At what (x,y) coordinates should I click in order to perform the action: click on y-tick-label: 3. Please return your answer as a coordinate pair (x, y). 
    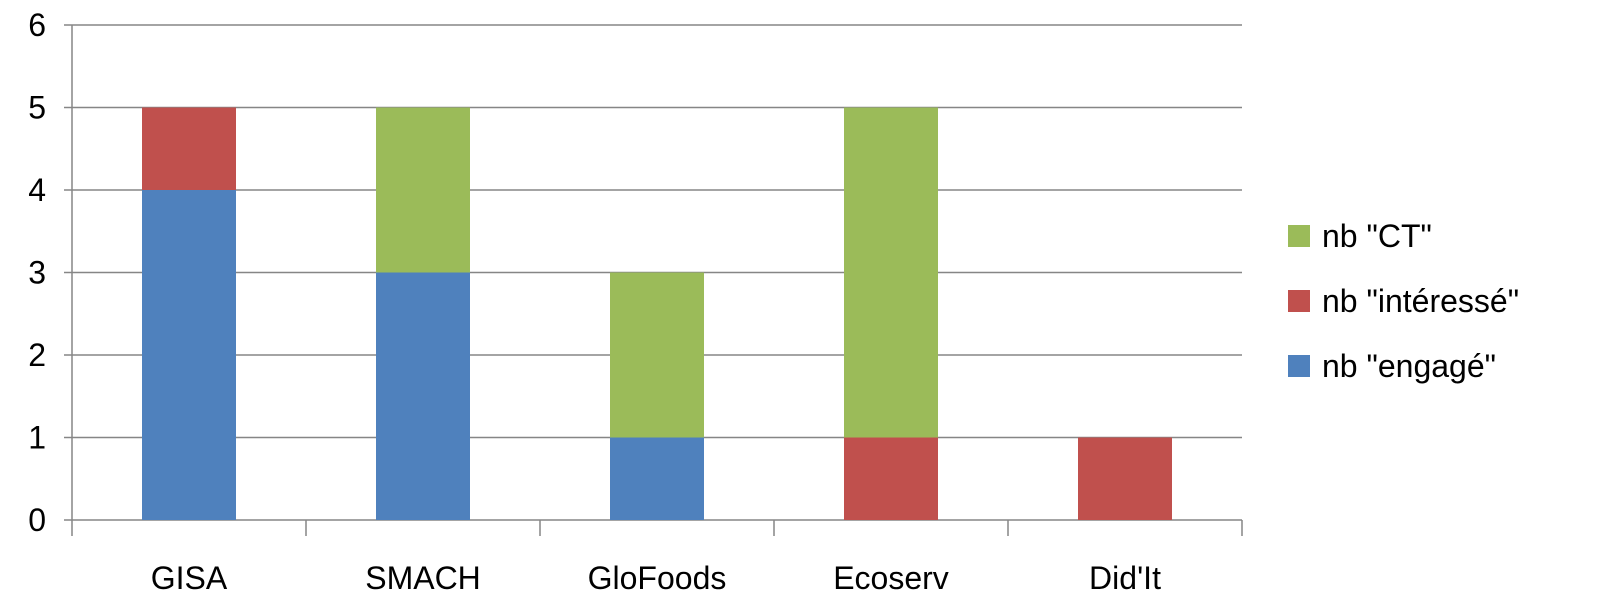
    Looking at the image, I should click on (37, 273).